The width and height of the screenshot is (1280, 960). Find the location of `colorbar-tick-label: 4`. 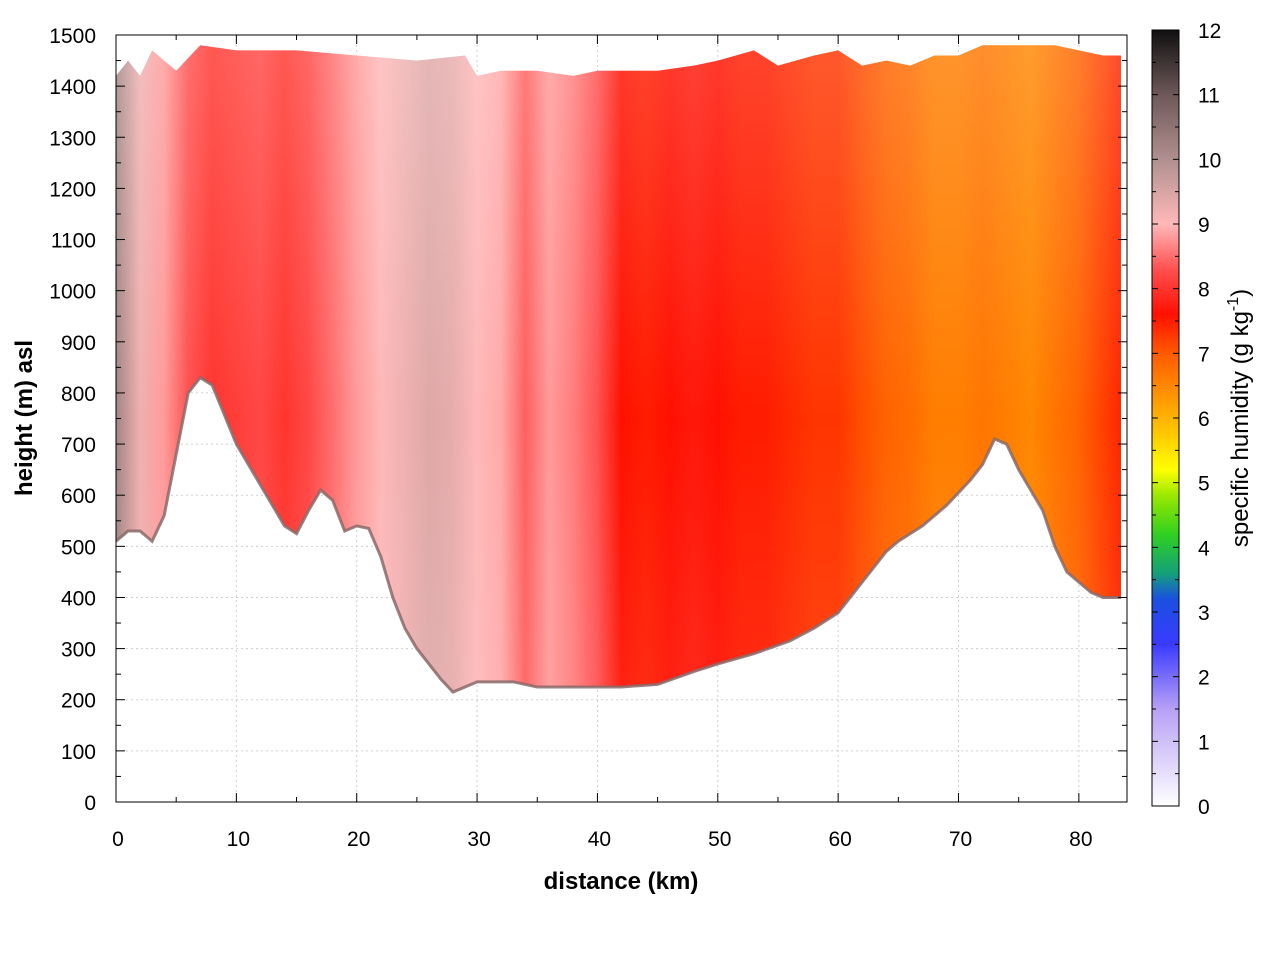

colorbar-tick-label: 4 is located at coordinates (1204, 548).